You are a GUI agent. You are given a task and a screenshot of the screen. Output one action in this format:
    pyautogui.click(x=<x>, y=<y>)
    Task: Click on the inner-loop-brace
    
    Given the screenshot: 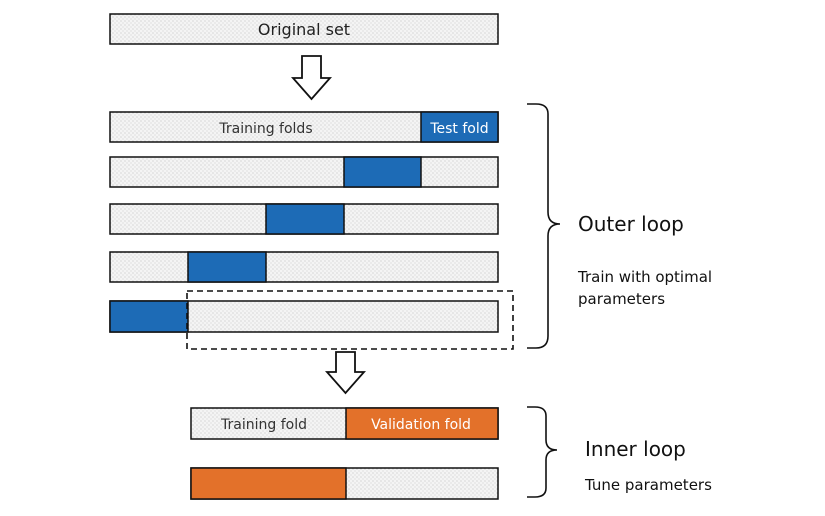 What is the action you would take?
    pyautogui.click(x=542, y=452)
    